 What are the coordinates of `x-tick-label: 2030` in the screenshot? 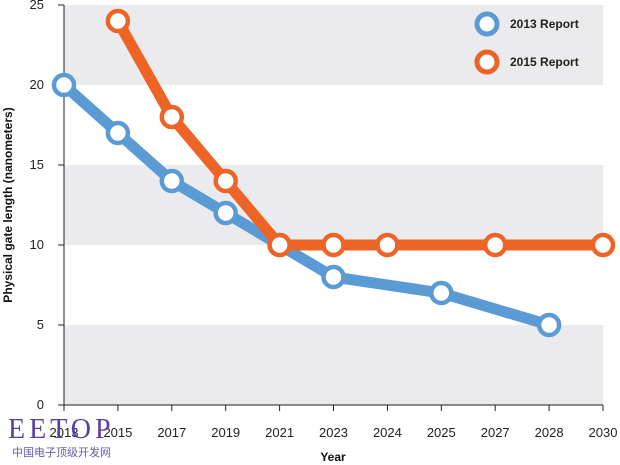 It's located at (603, 432).